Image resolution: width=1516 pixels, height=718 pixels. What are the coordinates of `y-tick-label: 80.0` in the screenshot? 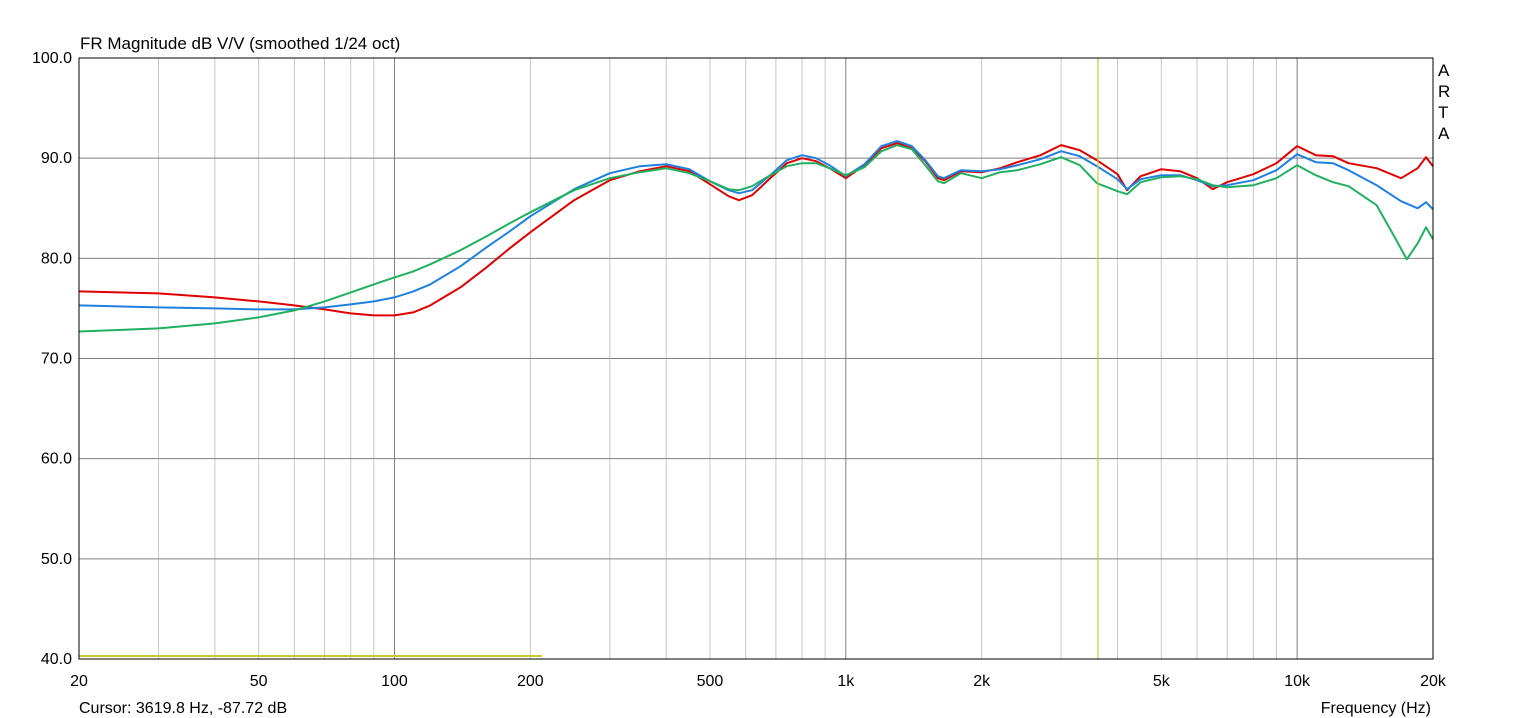 It's located at (56, 258).